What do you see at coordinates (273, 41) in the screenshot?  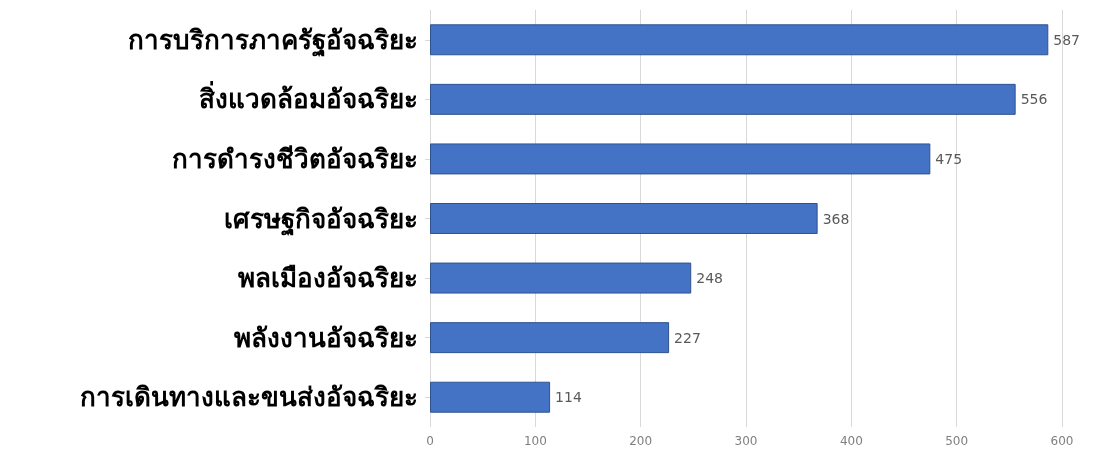 I see `y-tick-label: การบริการภาครัฐอัจฉริยะ` at bounding box center [273, 41].